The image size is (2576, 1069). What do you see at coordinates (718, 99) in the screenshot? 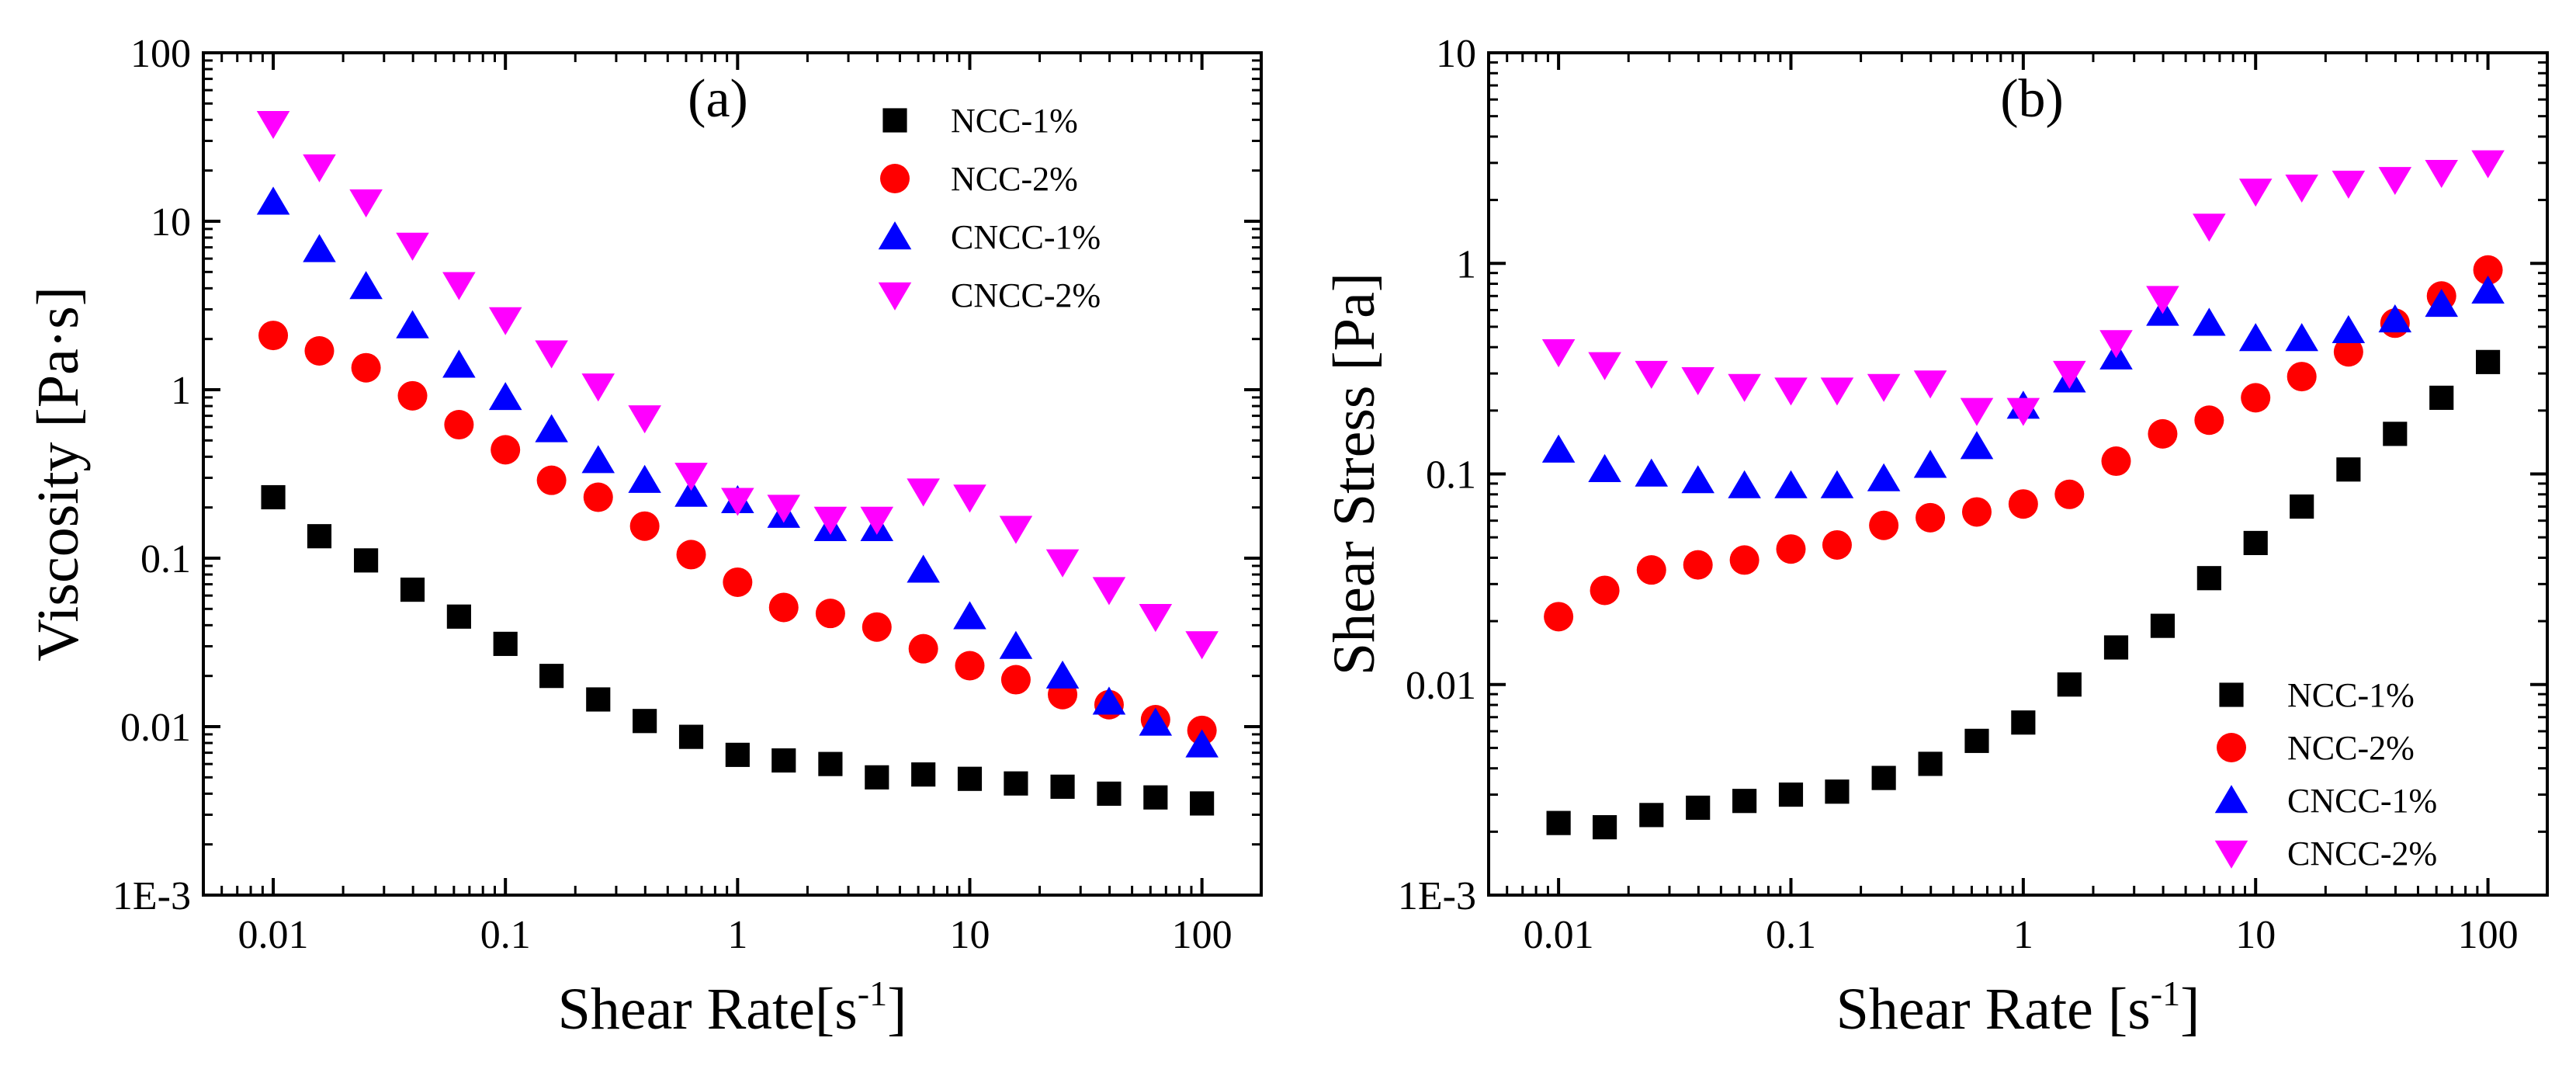
I see `panel-label: (a)` at bounding box center [718, 99].